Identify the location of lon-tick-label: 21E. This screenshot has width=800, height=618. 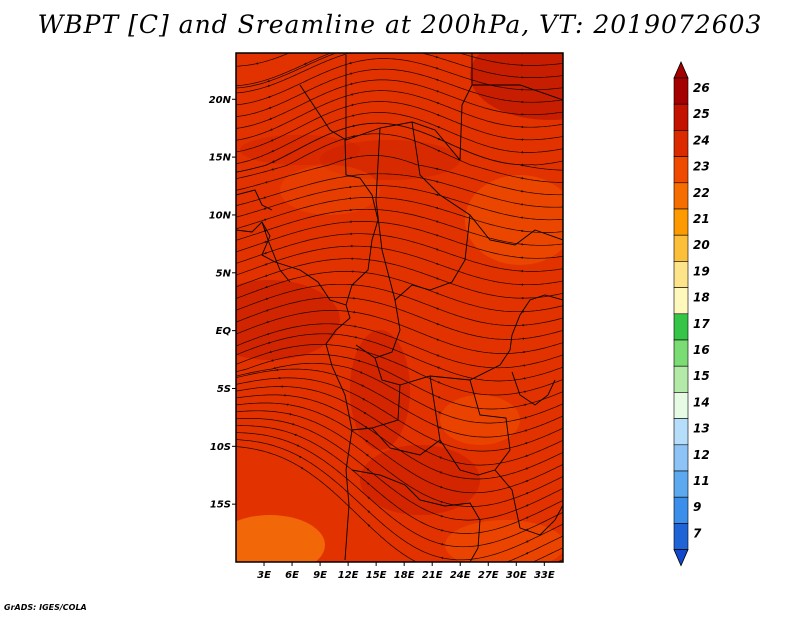
(432, 575).